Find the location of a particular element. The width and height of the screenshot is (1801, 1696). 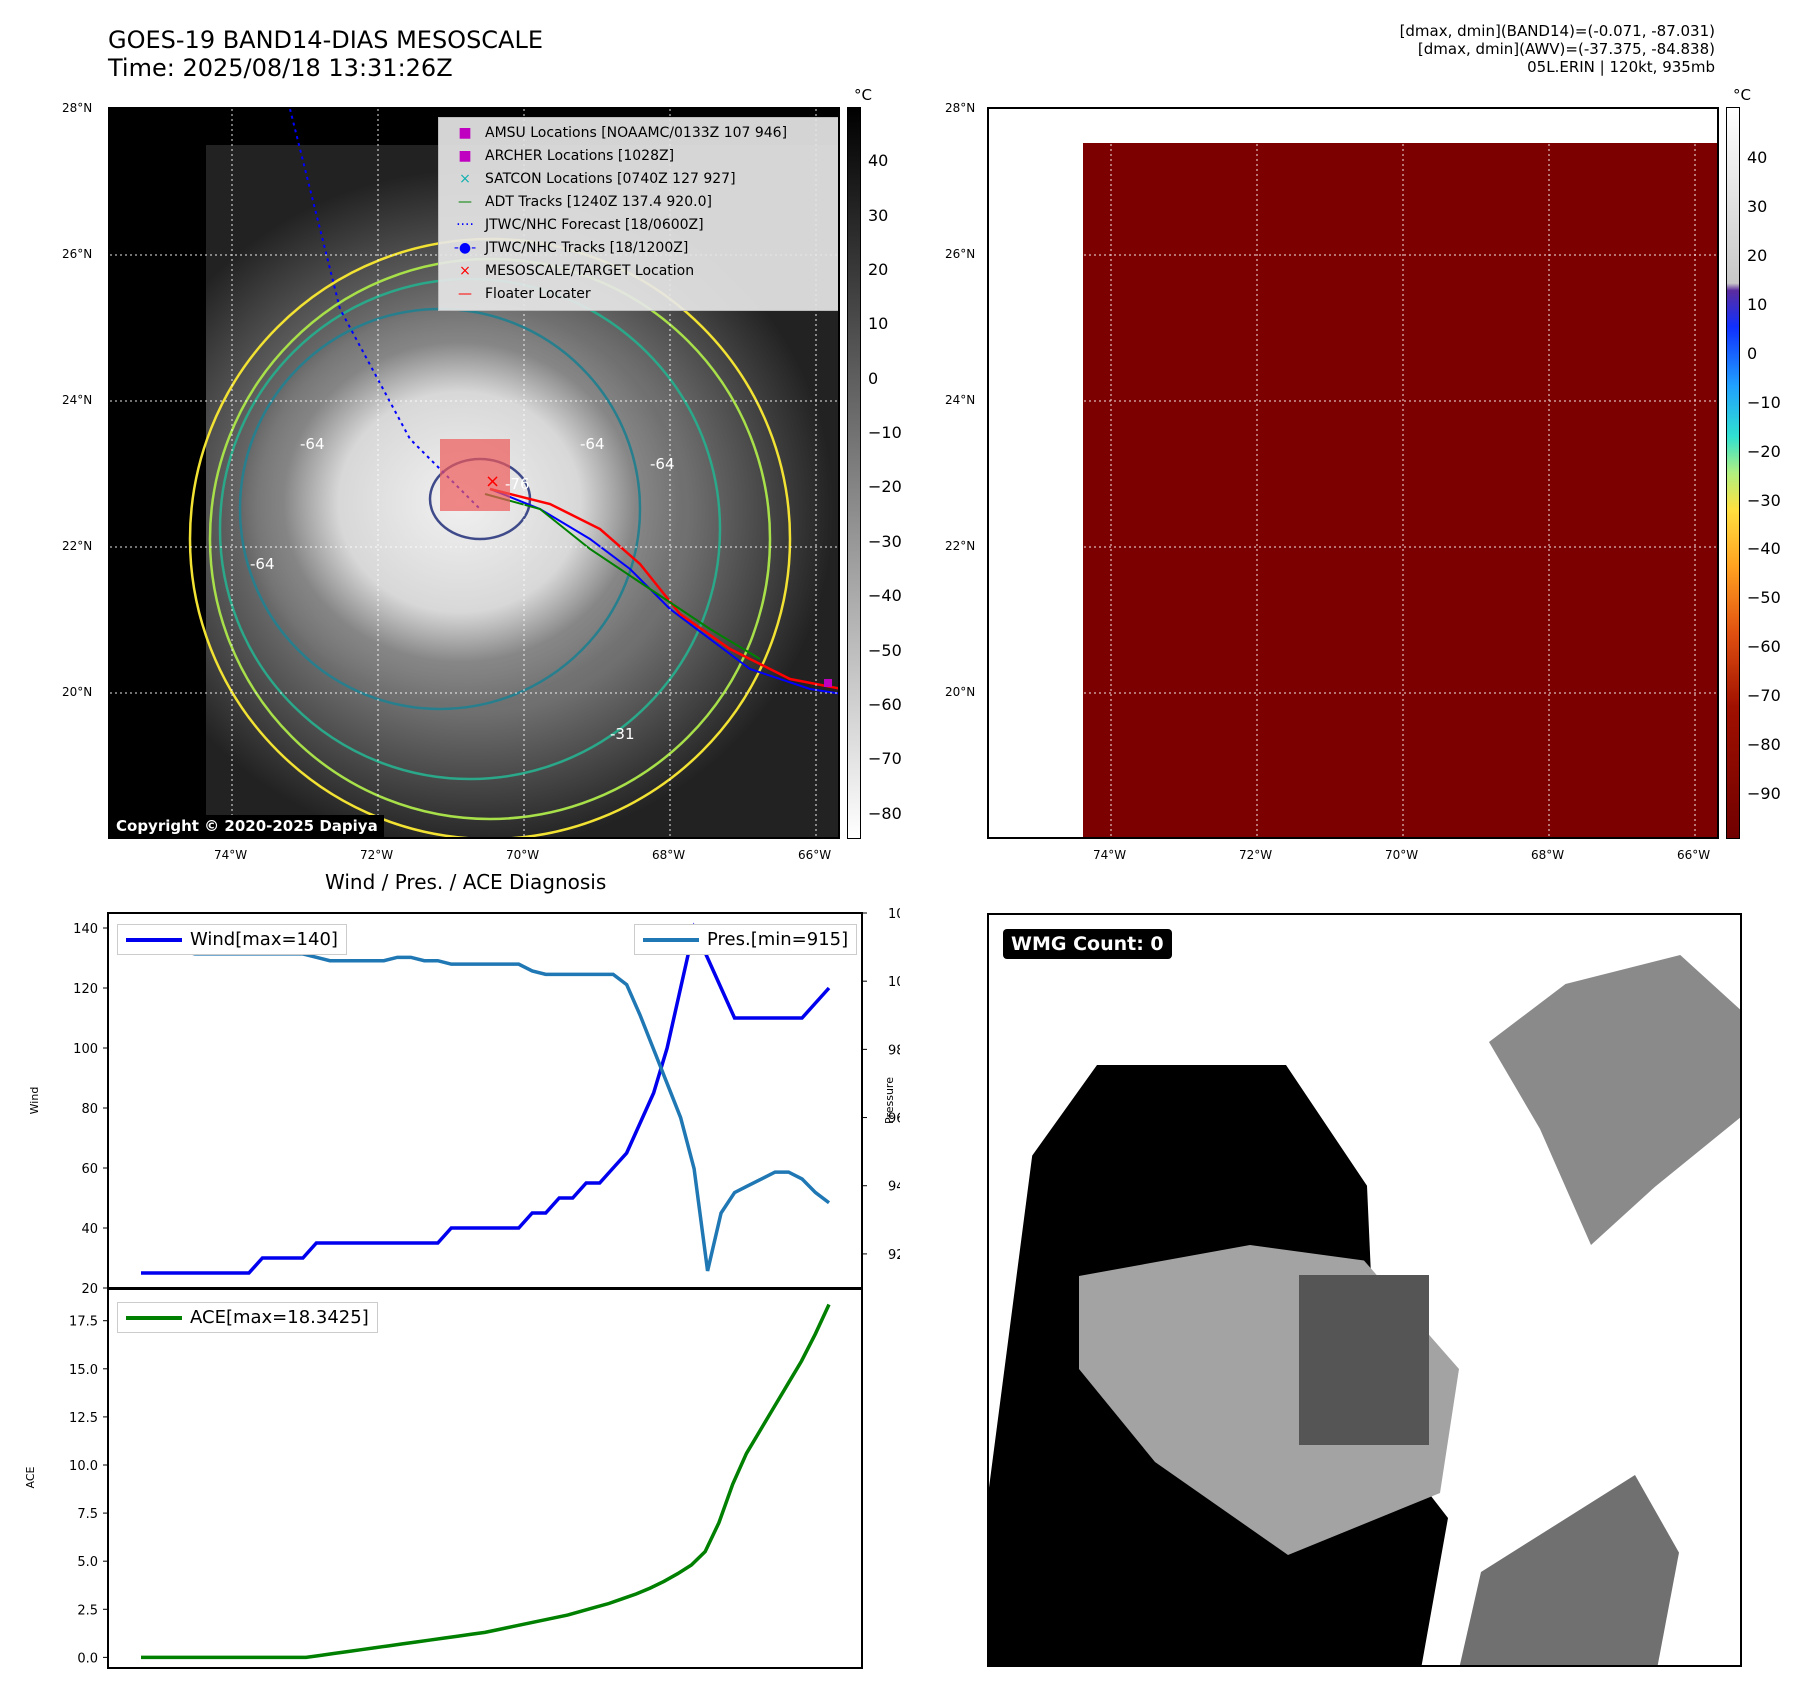

info-awv: [dmax, dmin](AWV)=(-37.375, -84.838) is located at coordinates (1566, 49).